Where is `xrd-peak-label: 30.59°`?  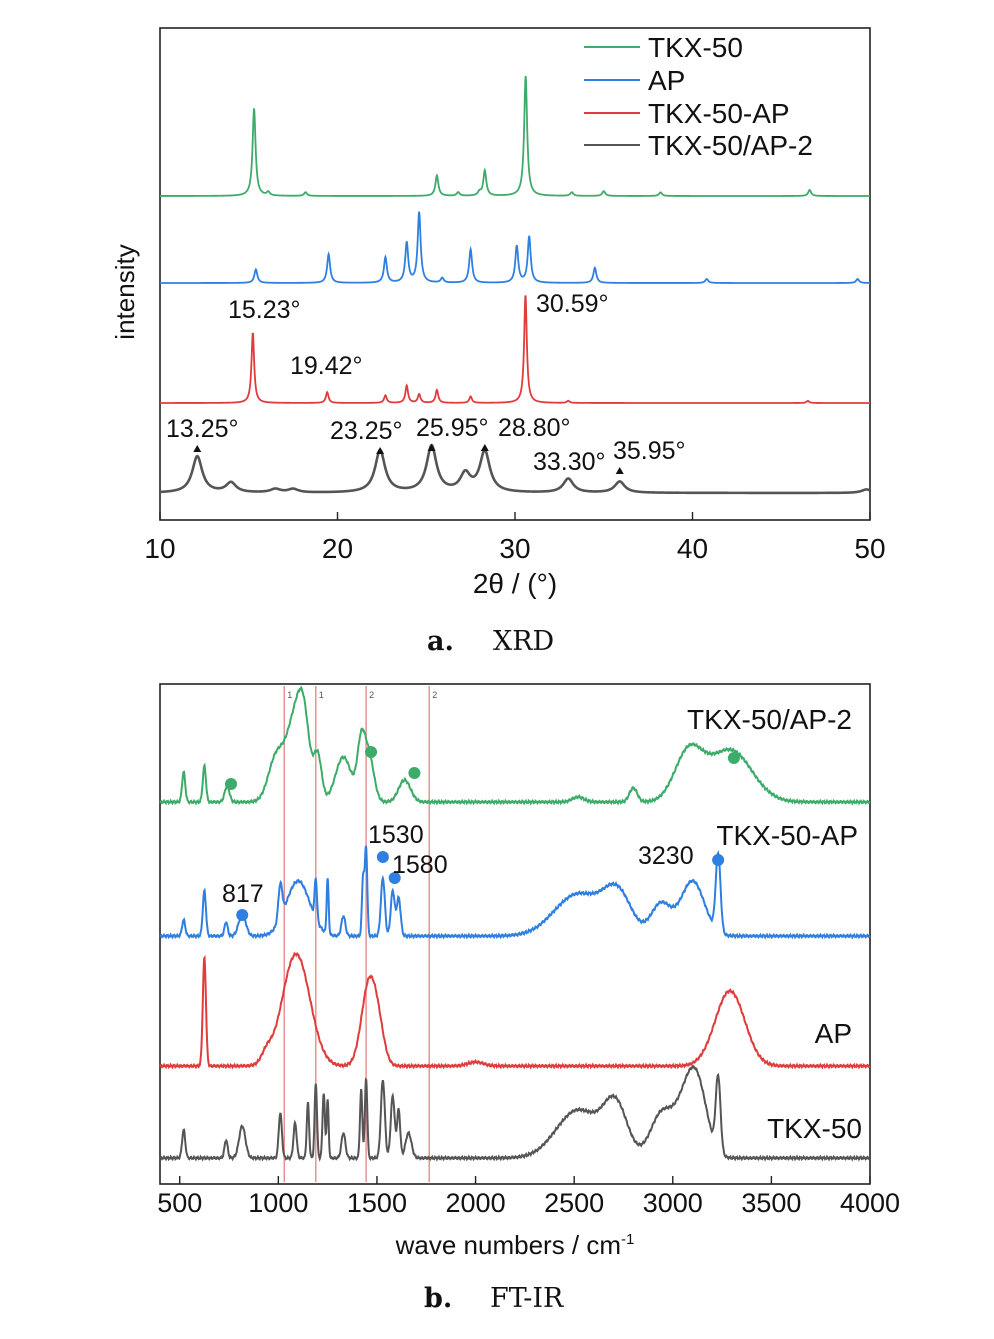
xrd-peak-label: 30.59° is located at coordinates (572, 304).